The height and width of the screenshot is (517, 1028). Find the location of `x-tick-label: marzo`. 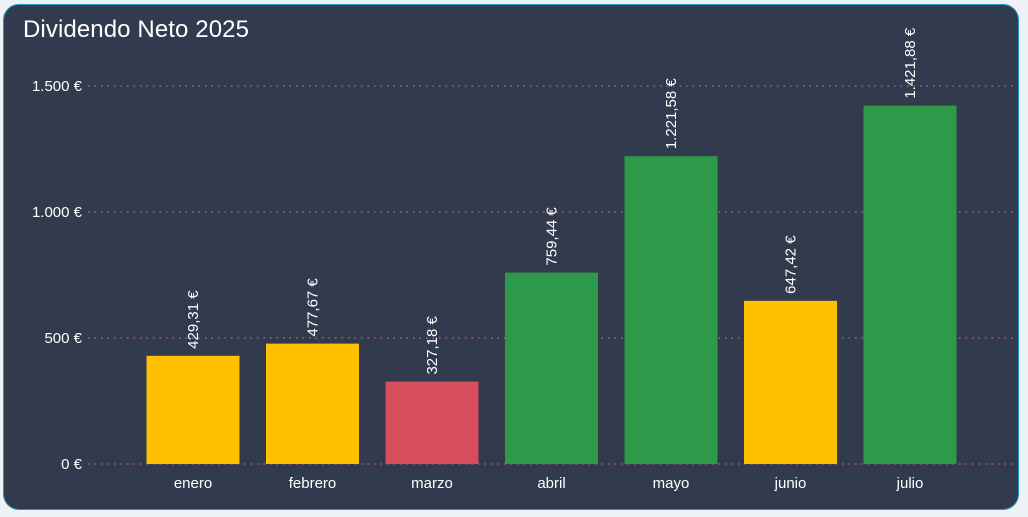

x-tick-label: marzo is located at coordinates (432, 483).